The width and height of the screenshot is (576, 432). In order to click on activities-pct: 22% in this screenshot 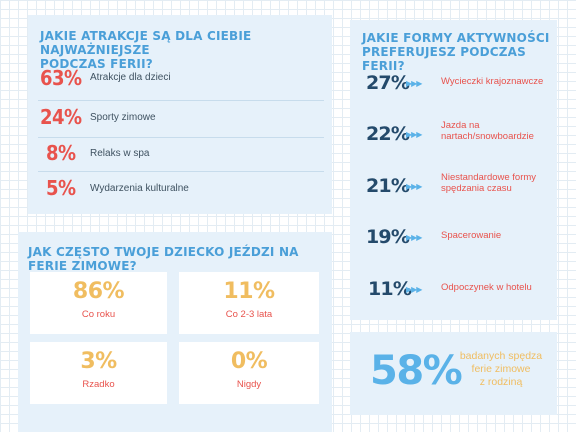, I will do `click(388, 134)`.